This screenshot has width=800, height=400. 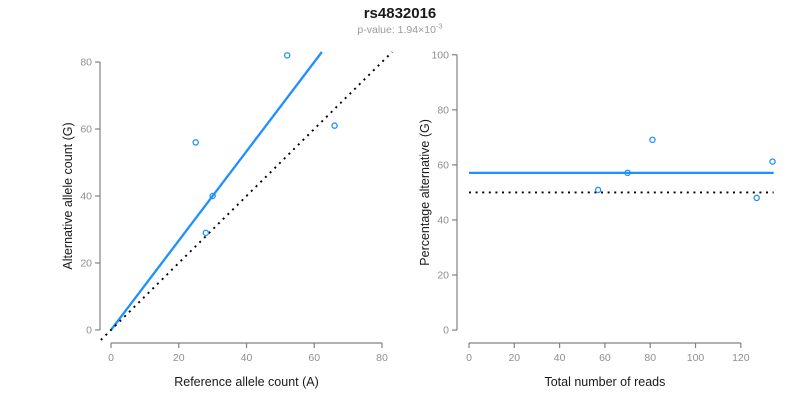 What do you see at coordinates (68, 195) in the screenshot?
I see `y-axis-title: Alternative allele count (G)` at bounding box center [68, 195].